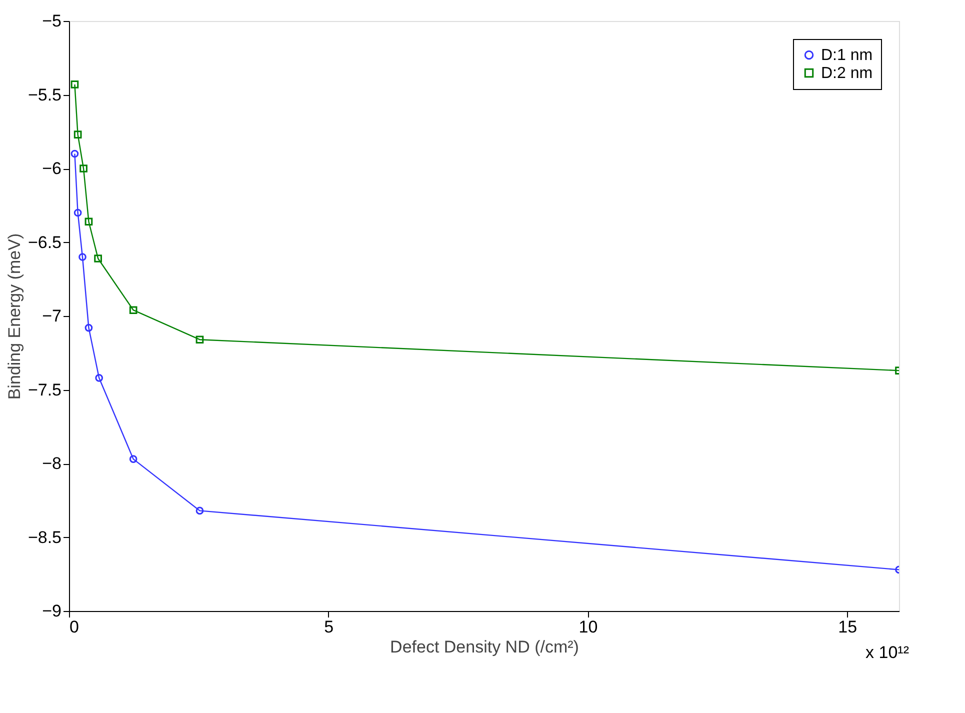 This screenshot has height=713, width=965. Describe the element at coordinates (588, 627) in the screenshot. I see `x-tick-label: 10` at that location.